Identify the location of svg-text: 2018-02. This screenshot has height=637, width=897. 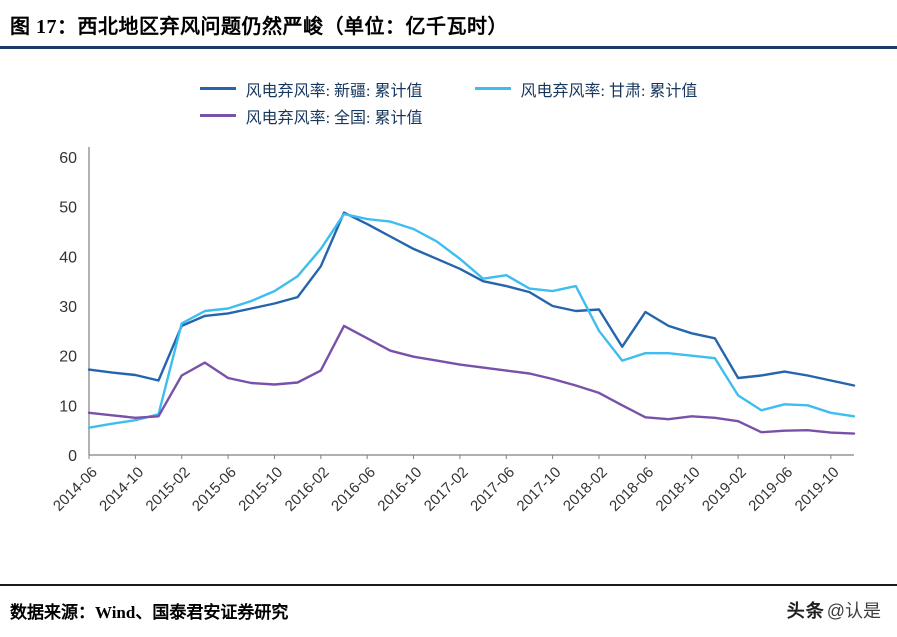
(584, 489).